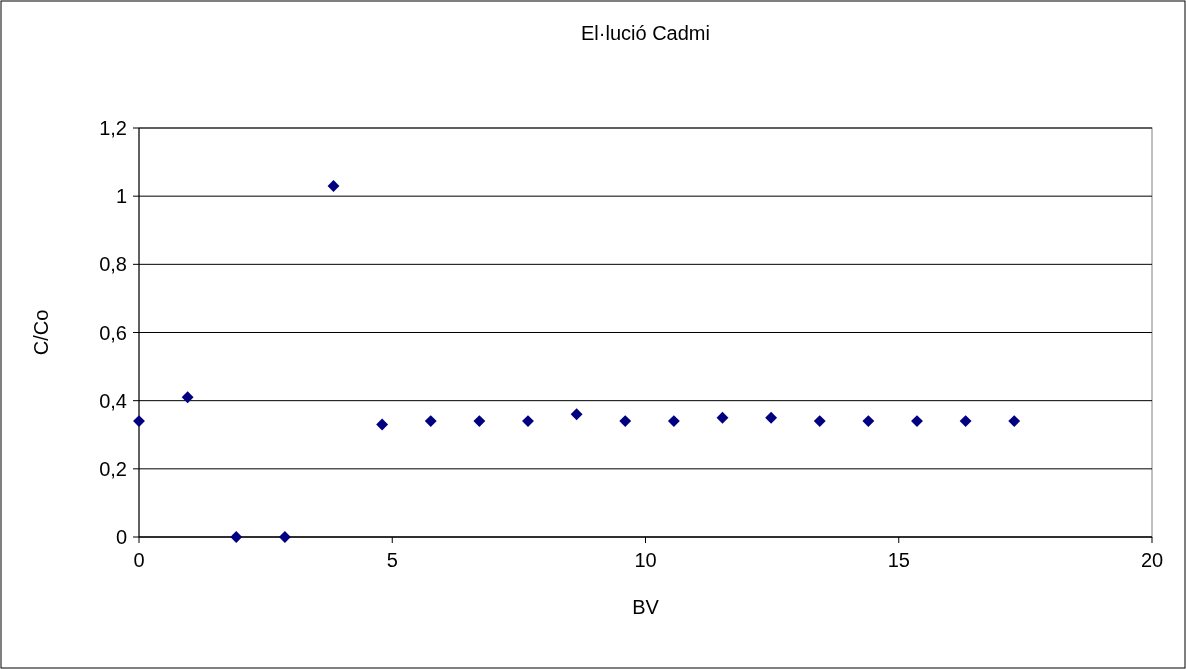 Image resolution: width=1186 pixels, height=669 pixels. I want to click on y-tick-label: 0,6, so click(113, 332).